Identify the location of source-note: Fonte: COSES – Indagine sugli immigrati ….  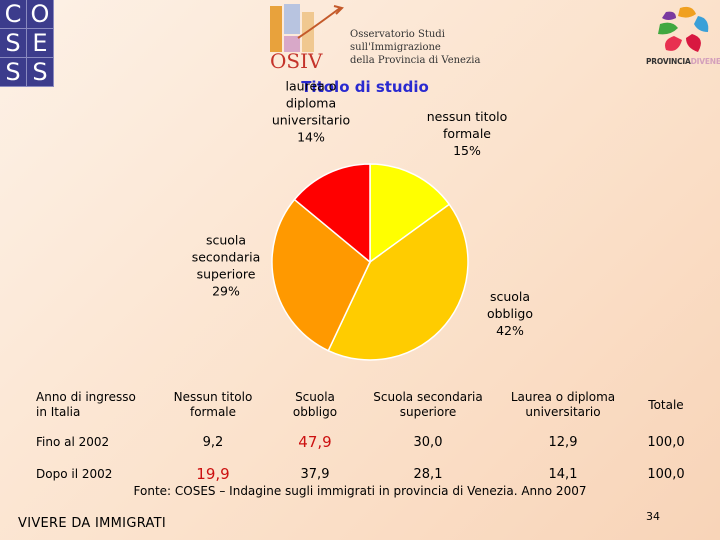
(360, 491).